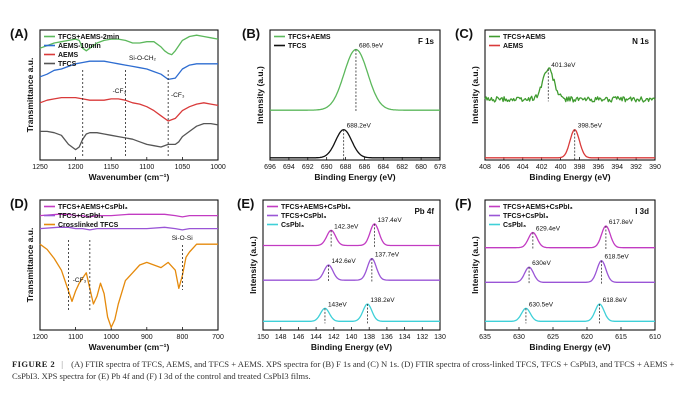  I want to click on x-tick-label: 630, so click(519, 337).